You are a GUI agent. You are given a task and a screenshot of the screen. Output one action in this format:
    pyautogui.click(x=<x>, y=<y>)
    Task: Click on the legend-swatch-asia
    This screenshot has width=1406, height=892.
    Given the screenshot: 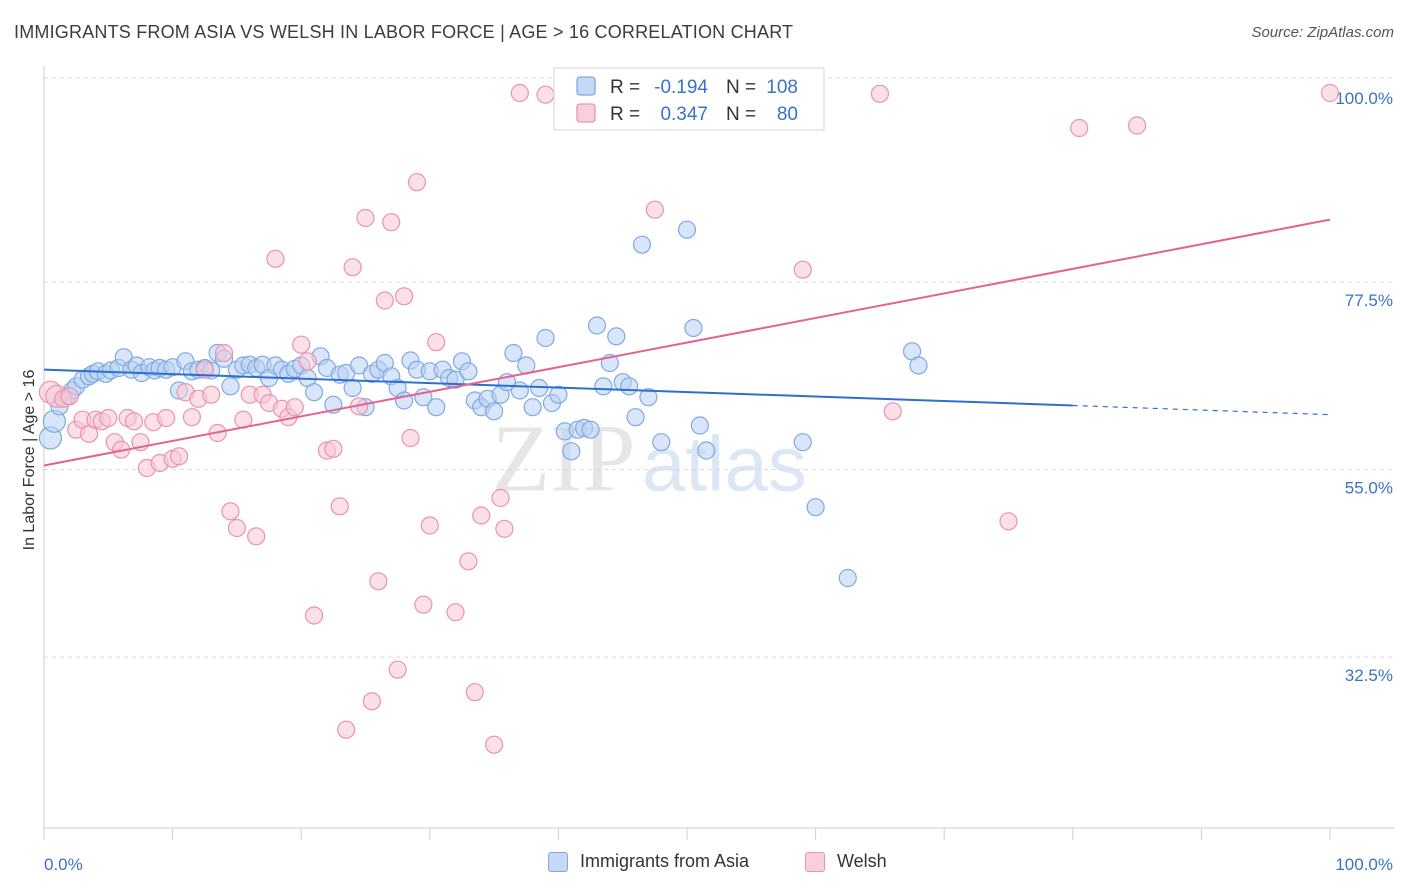 What is the action you would take?
    pyautogui.click(x=558, y=861)
    